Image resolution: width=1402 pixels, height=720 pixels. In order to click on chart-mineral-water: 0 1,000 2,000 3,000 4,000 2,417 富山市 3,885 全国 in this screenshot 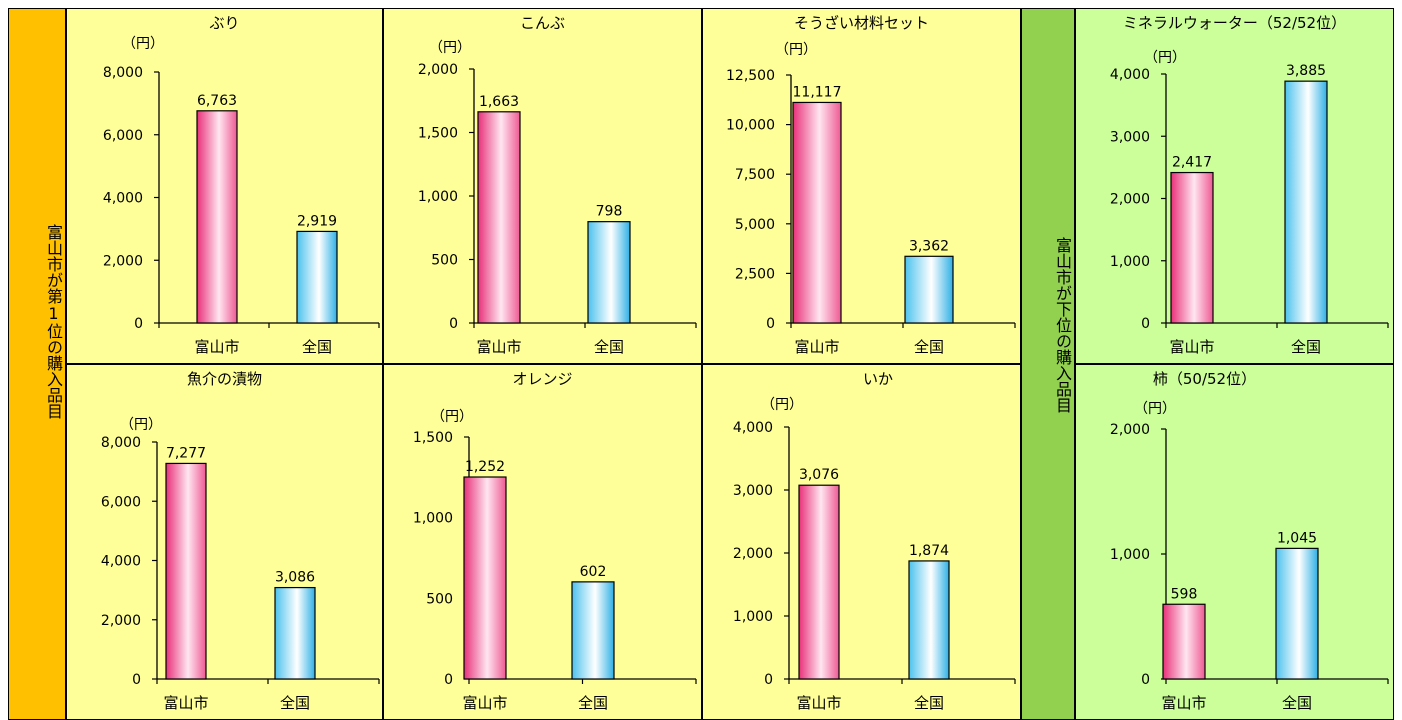, I will do `click(1249, 209)`.